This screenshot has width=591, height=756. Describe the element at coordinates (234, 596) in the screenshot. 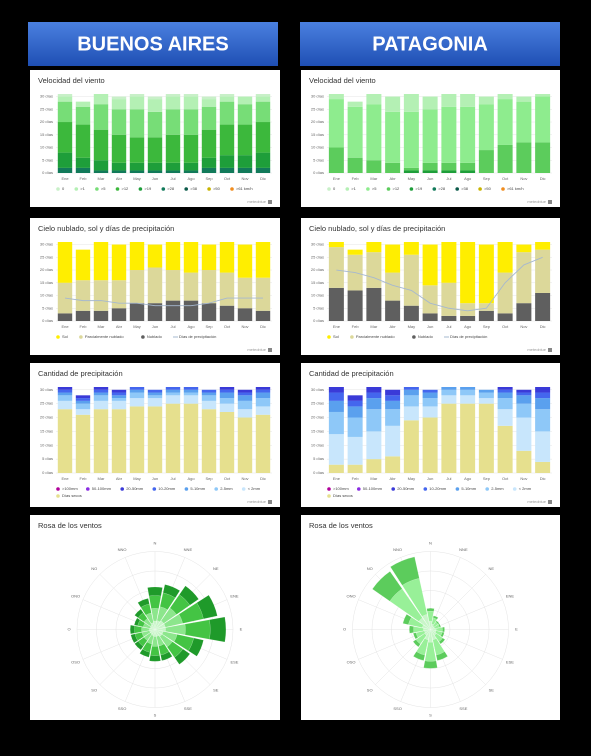

I see `direction-label: ENE` at that location.